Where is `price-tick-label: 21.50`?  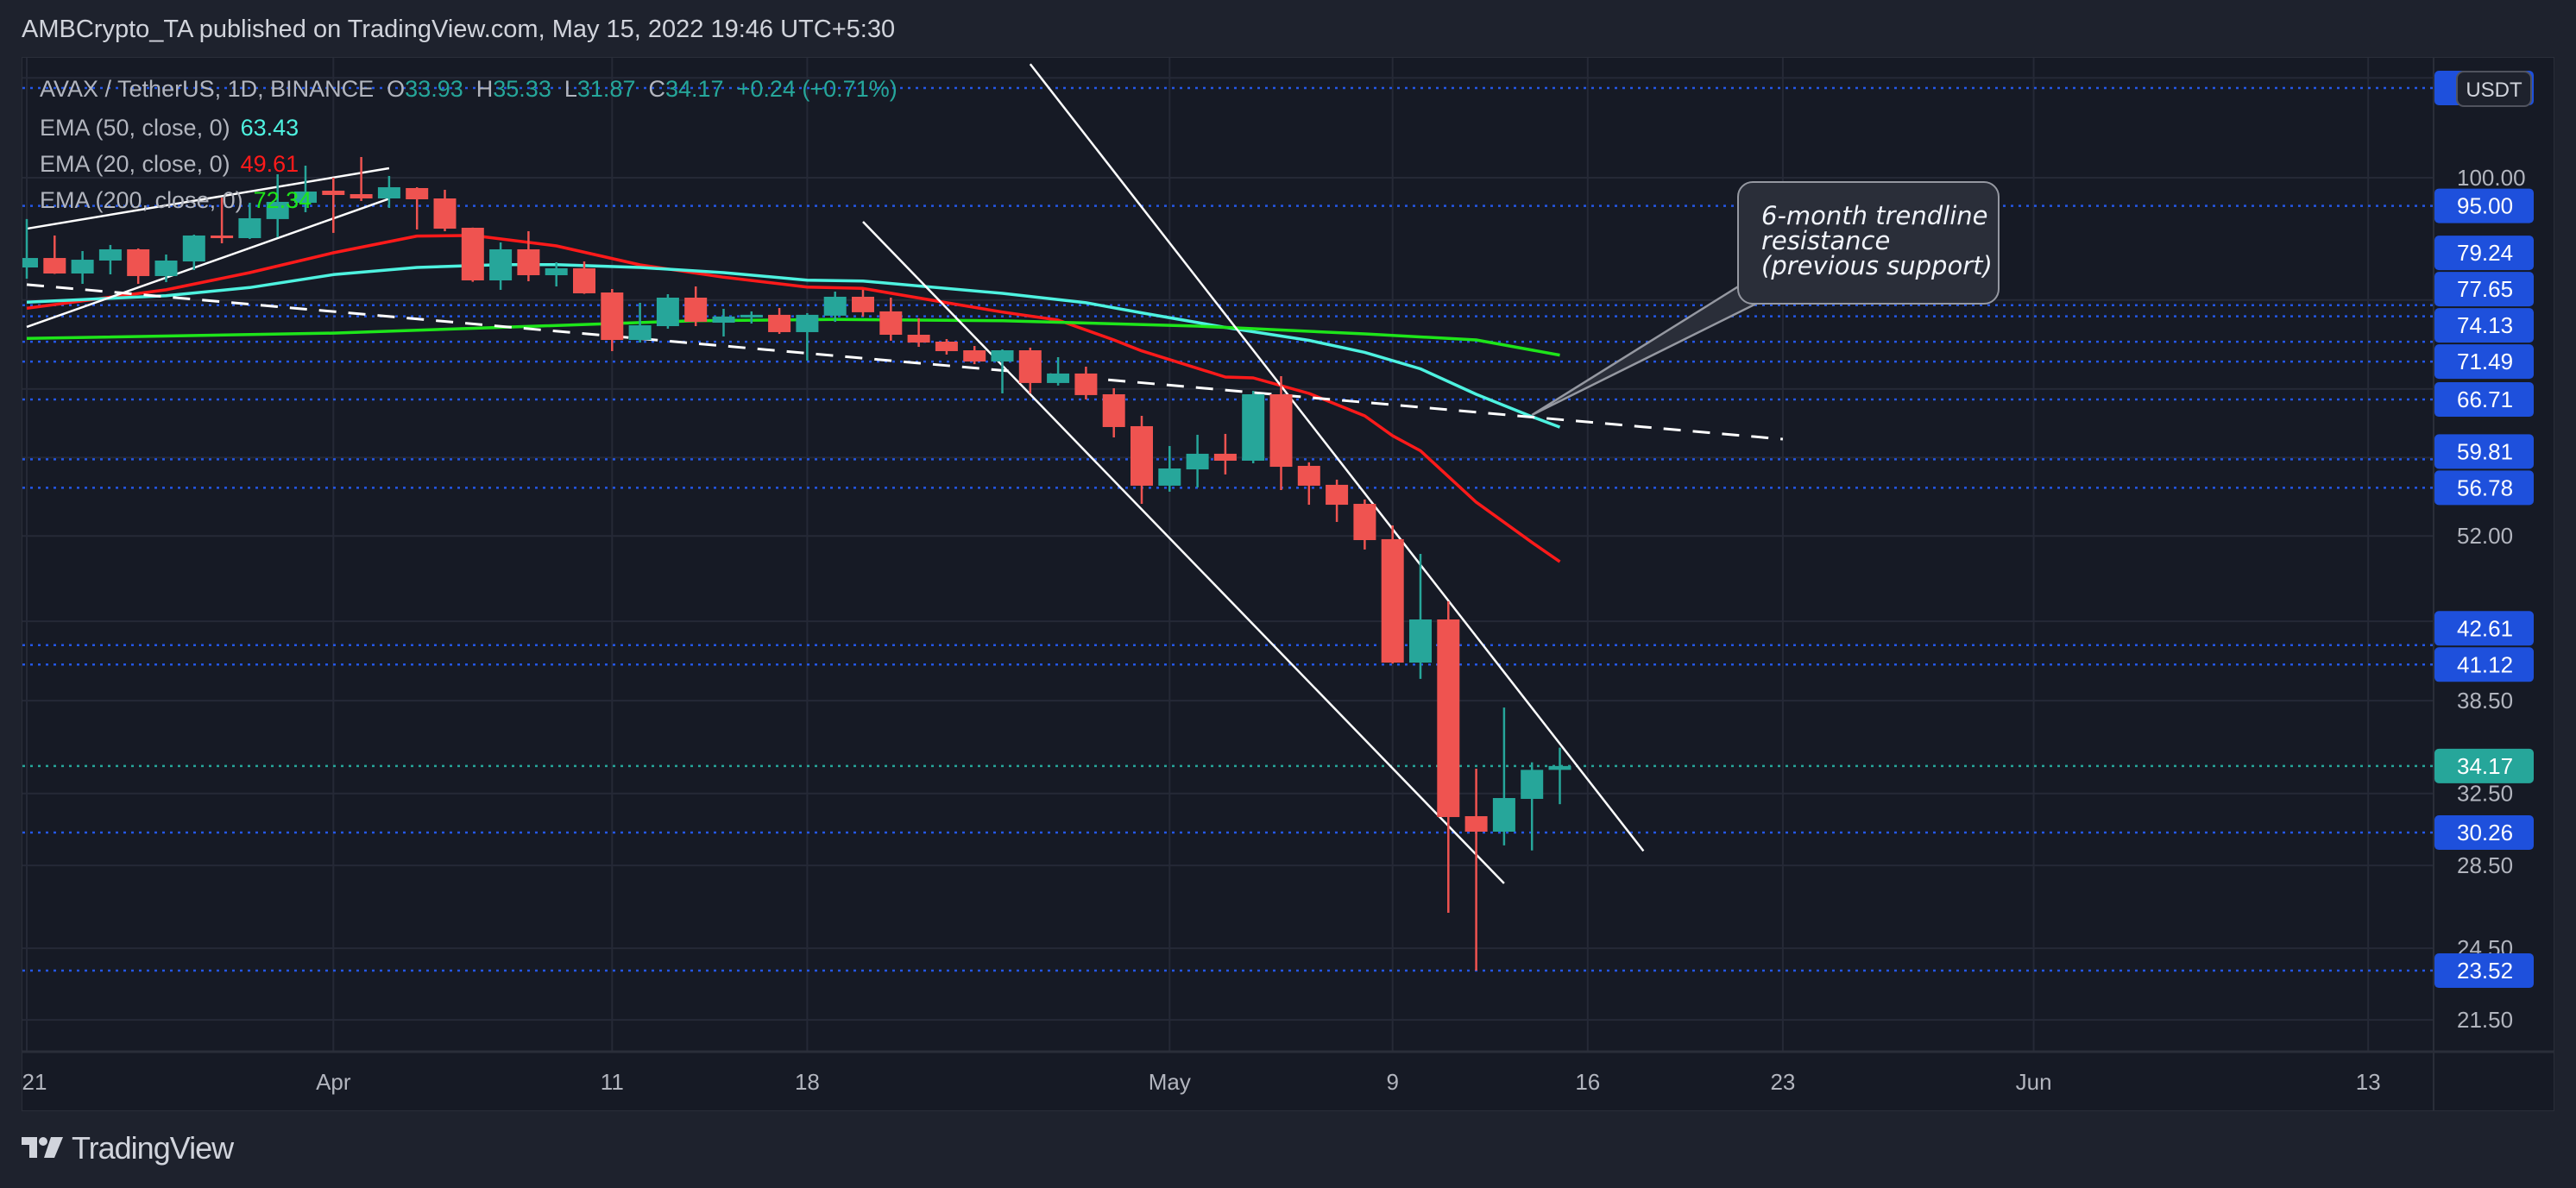 price-tick-label: 21.50 is located at coordinates (2485, 1020).